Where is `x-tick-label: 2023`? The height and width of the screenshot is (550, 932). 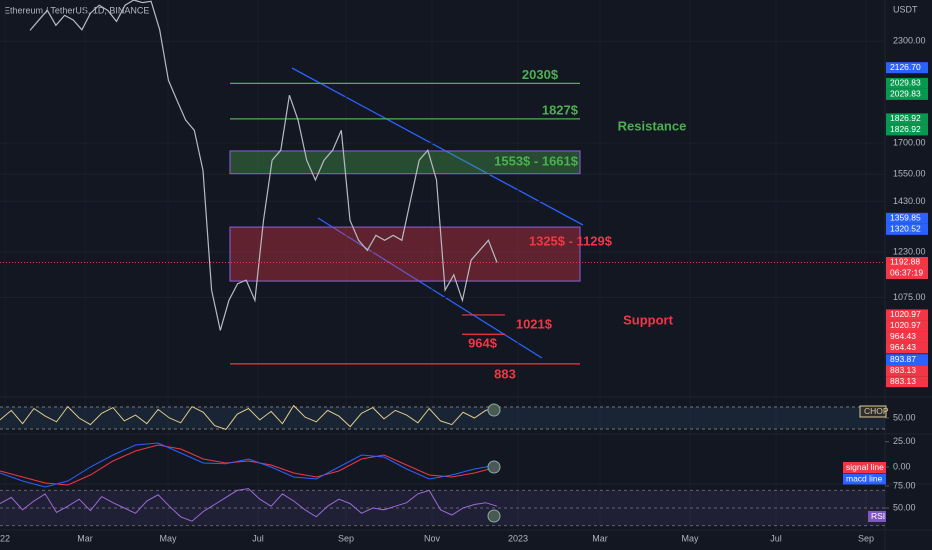
x-tick-label: 2023 is located at coordinates (518, 538).